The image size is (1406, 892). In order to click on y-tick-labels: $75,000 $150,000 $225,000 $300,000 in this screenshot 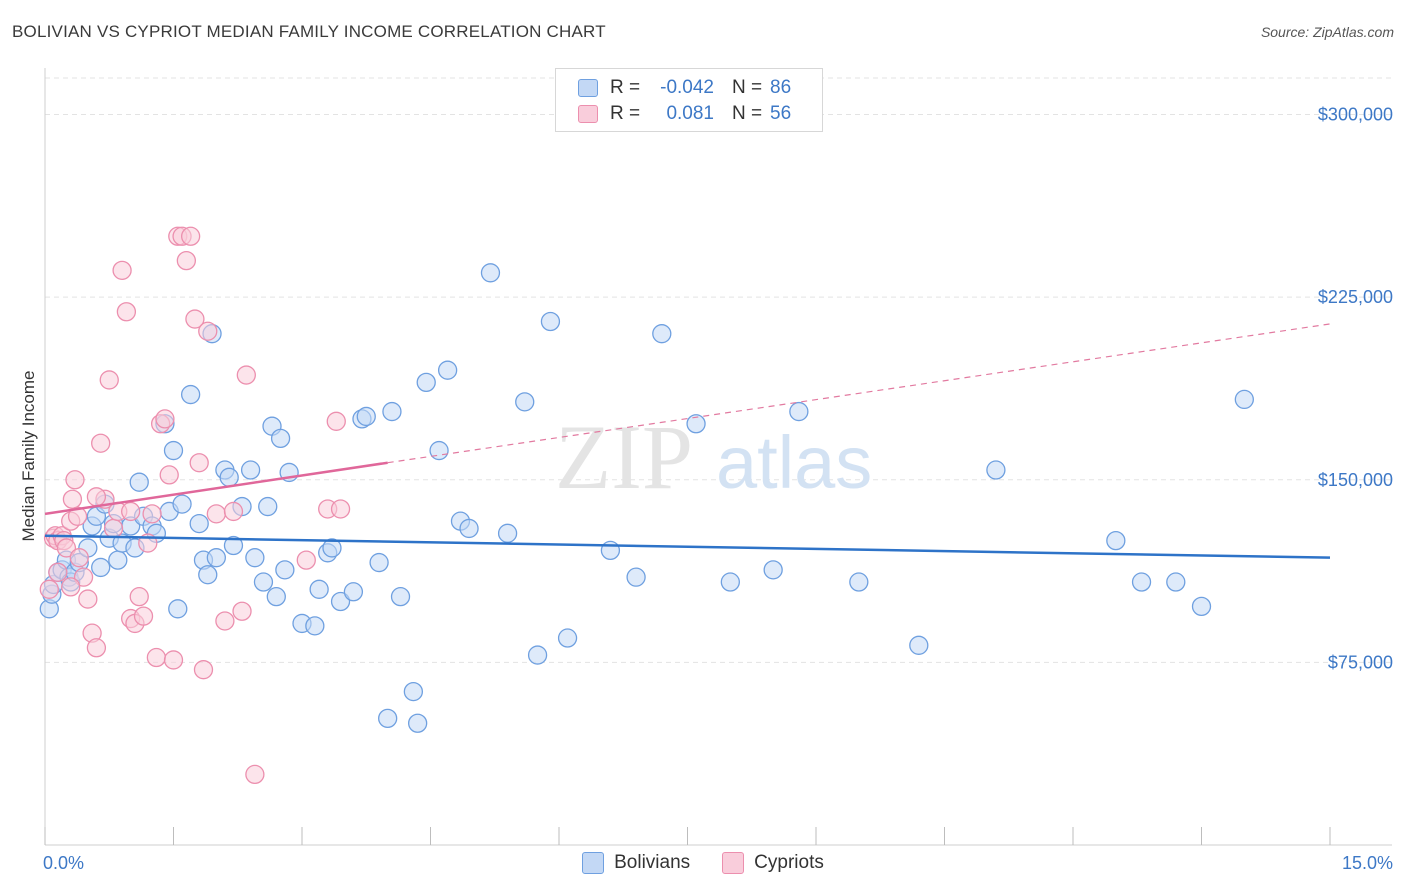, I will do `click(1355, 389)`.